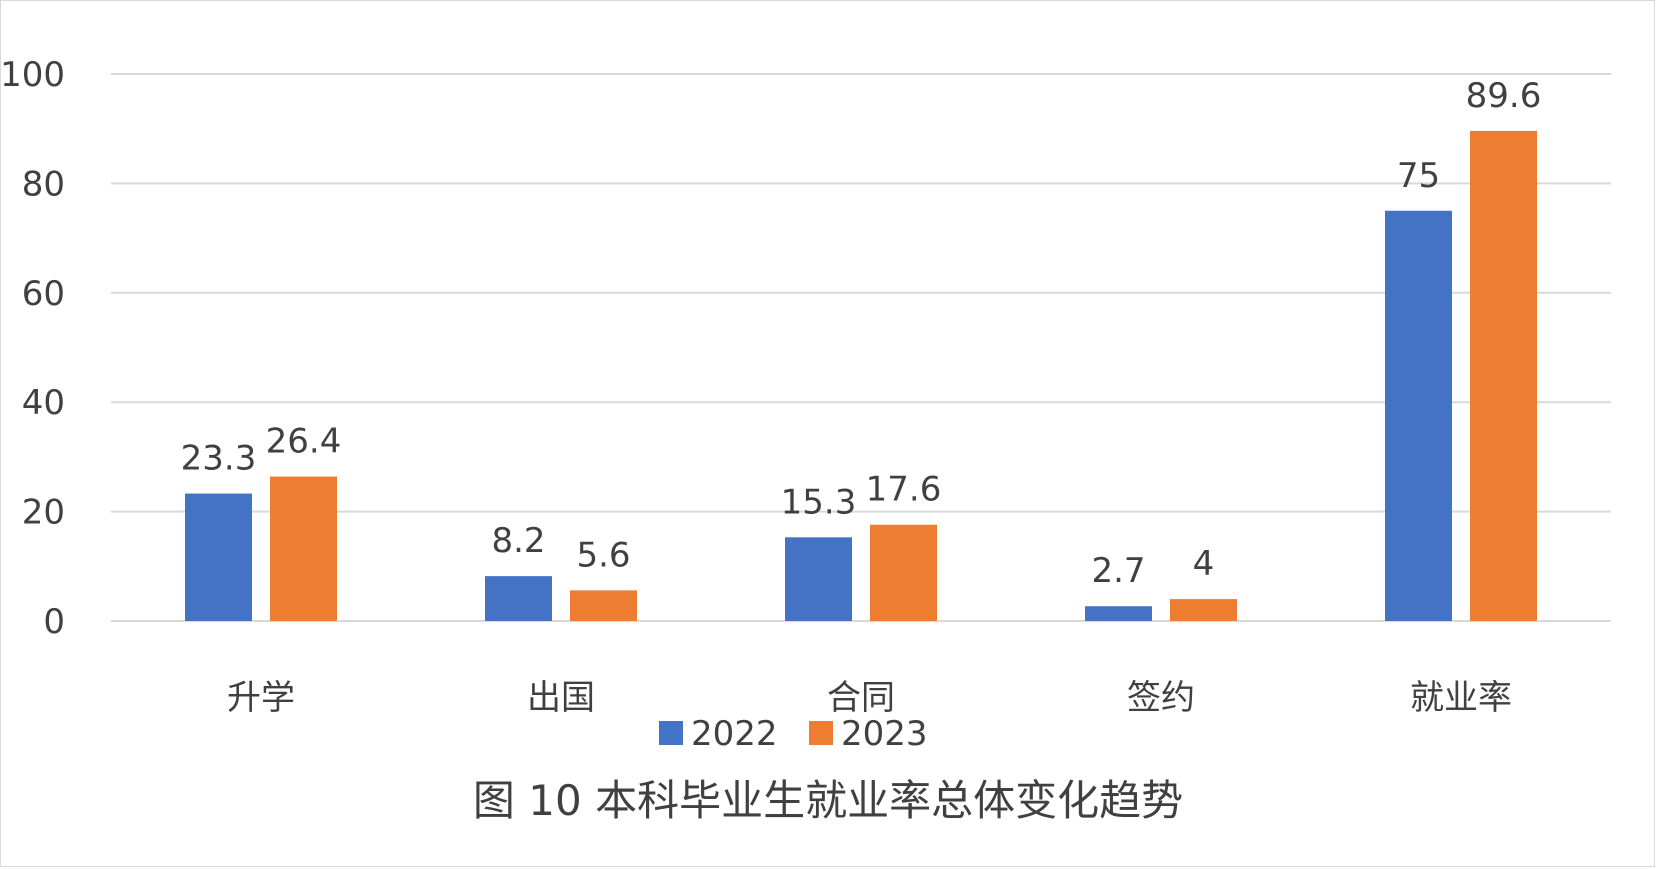 The height and width of the screenshot is (869, 1657). I want to click on bar-2023-签约, so click(1203, 610).